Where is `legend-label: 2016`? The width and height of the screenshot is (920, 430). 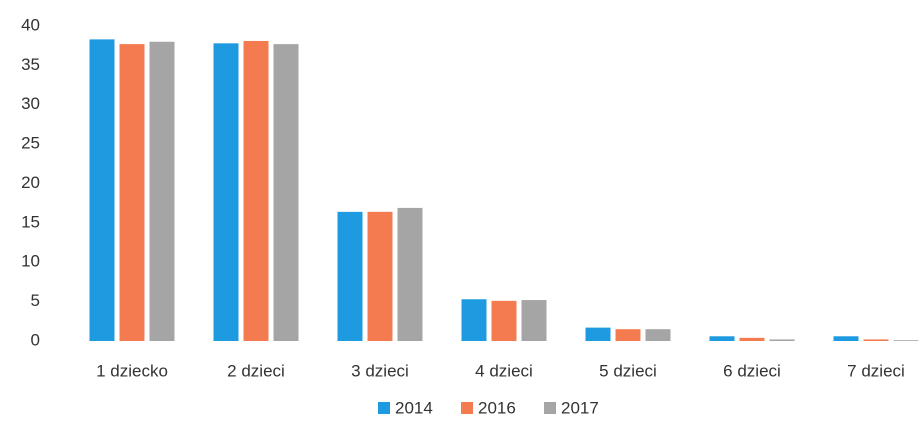
legend-label: 2016 is located at coordinates (497, 407).